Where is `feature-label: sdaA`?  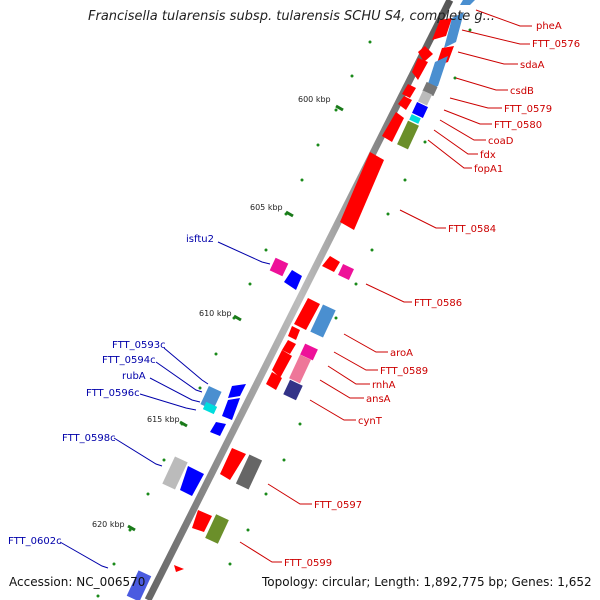 feature-label: sdaA is located at coordinates (532, 65).